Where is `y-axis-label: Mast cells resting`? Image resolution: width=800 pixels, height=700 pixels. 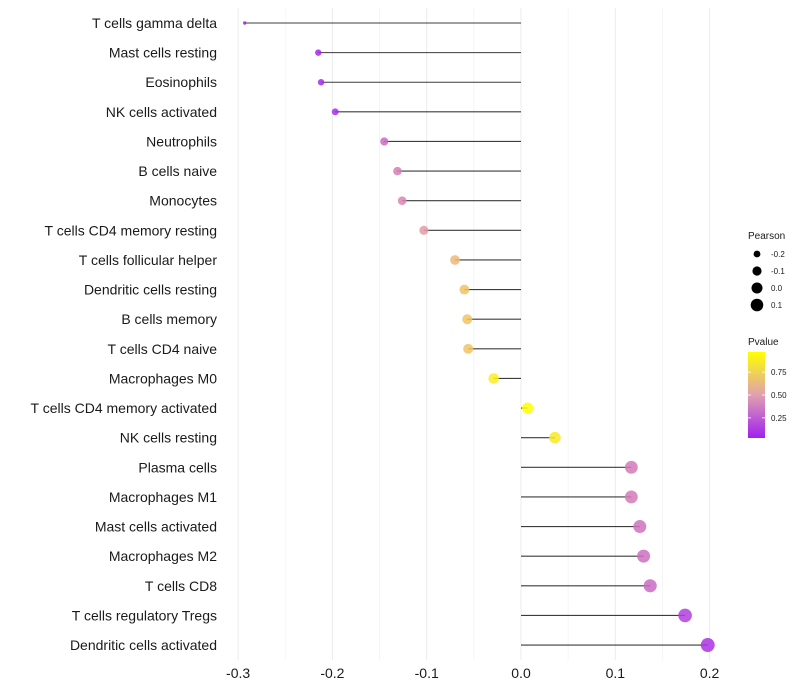
y-axis-label: Mast cells resting is located at coordinates (163, 53).